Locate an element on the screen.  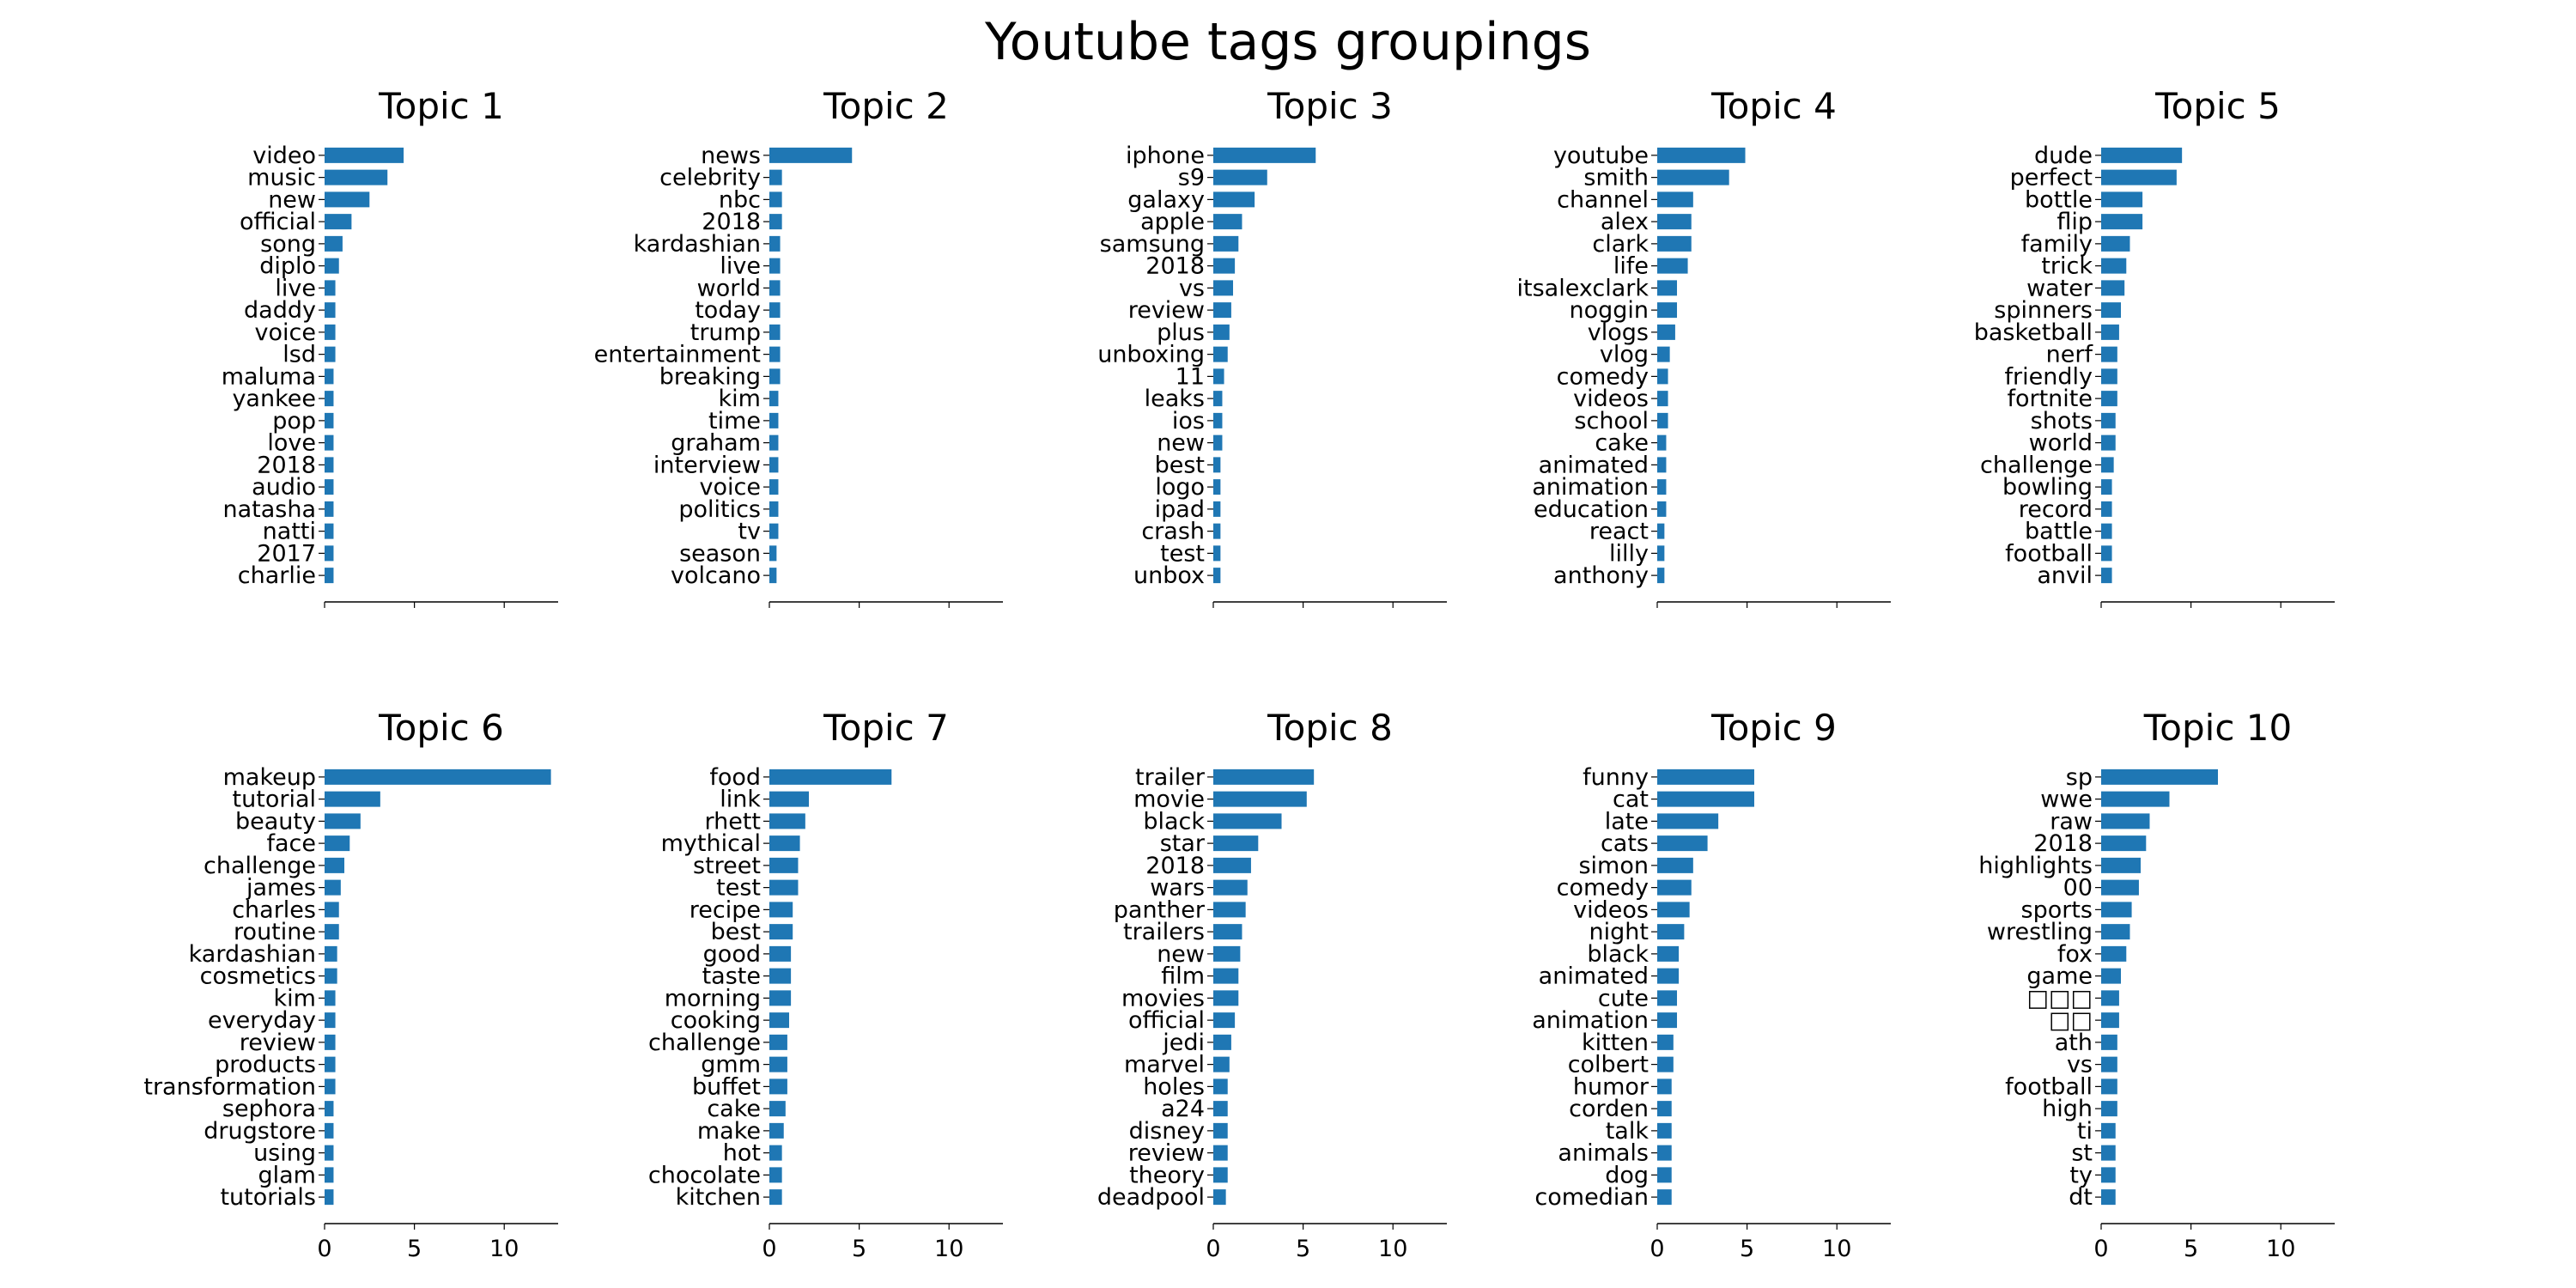
category-label: mythical is located at coordinates (711, 843).